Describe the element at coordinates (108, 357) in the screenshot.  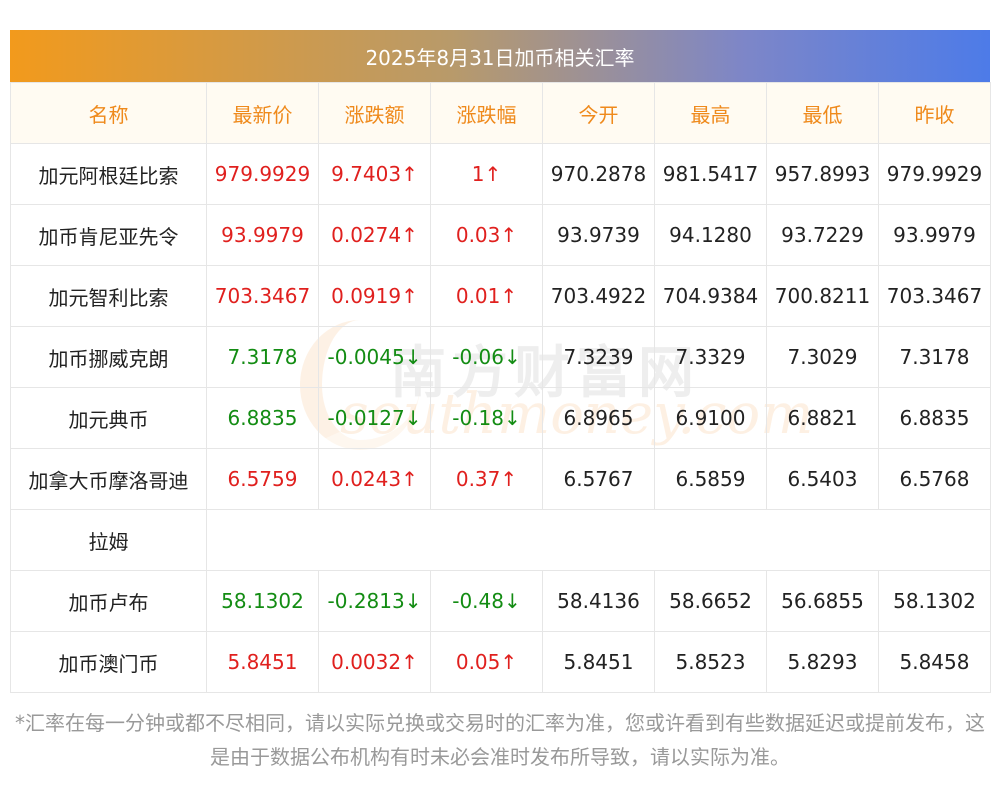
I see `currency-name: 加币挪威克朗` at that location.